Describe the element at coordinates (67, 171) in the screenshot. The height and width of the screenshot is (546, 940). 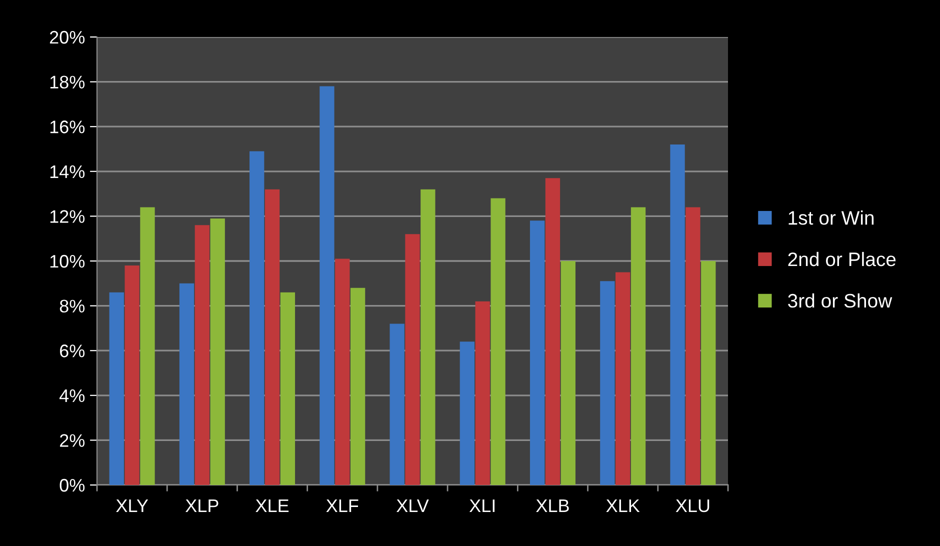
I see `y-tick-label: 14%` at that location.